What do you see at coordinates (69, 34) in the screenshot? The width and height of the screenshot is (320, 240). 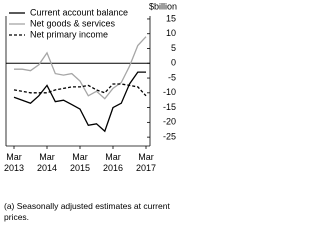 I see `legend-label: Net primary income` at bounding box center [69, 34].